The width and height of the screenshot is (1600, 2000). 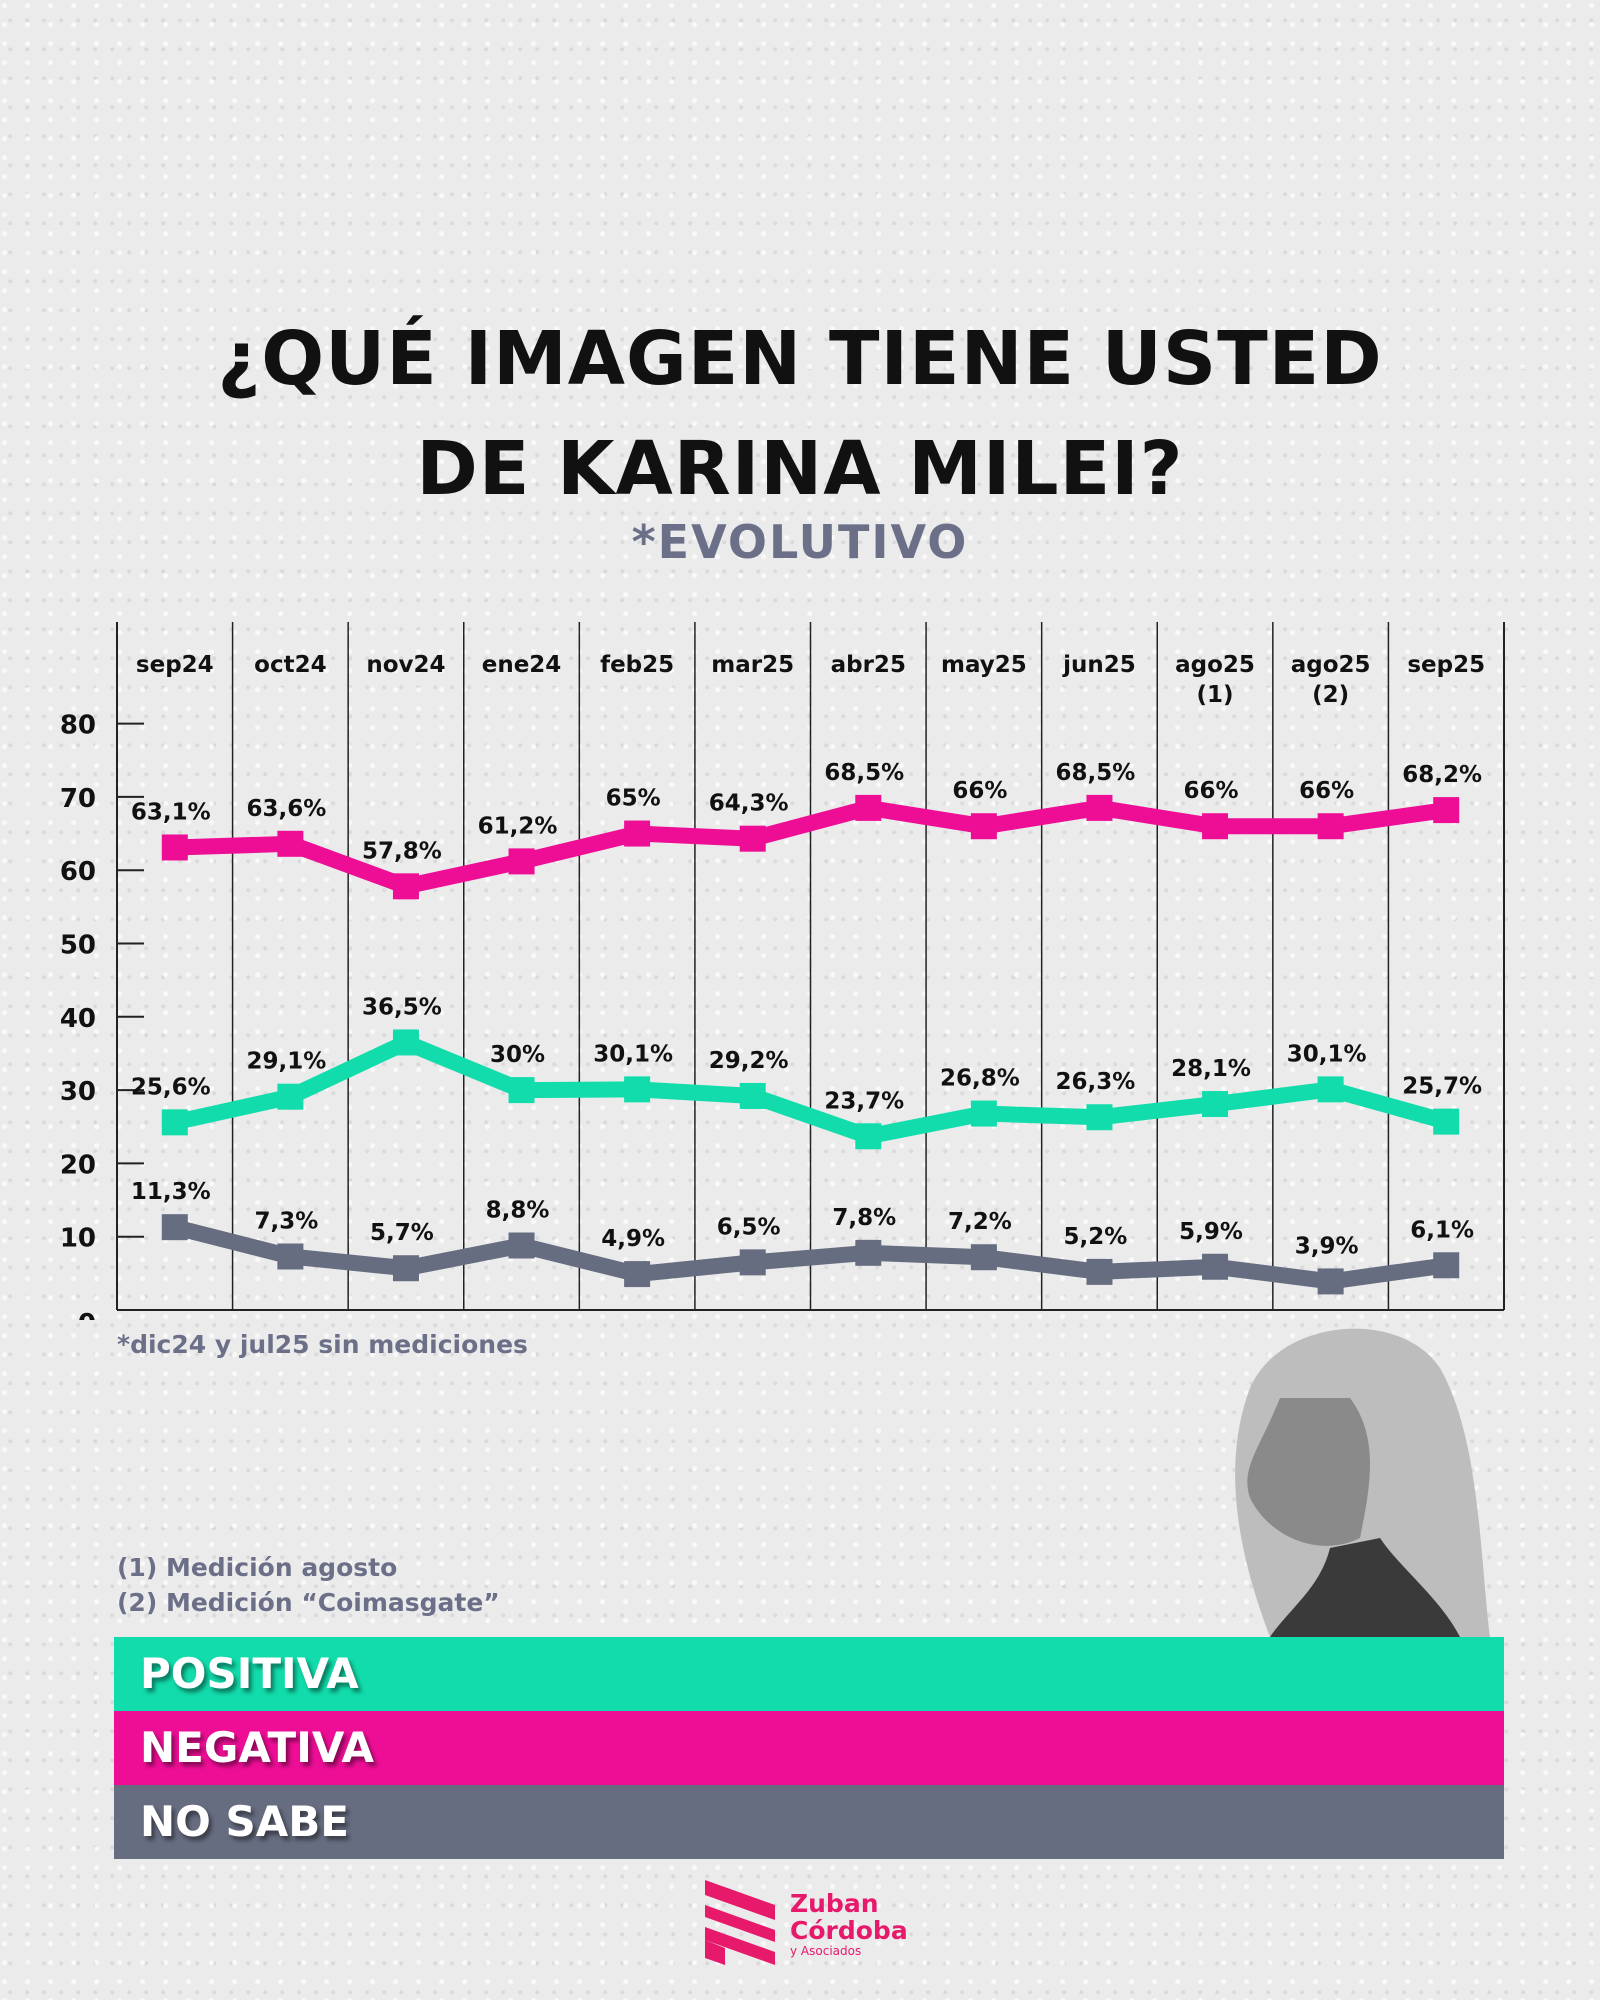 What do you see at coordinates (1442, 1087) in the screenshot?
I see `data-label: 25,7%` at bounding box center [1442, 1087].